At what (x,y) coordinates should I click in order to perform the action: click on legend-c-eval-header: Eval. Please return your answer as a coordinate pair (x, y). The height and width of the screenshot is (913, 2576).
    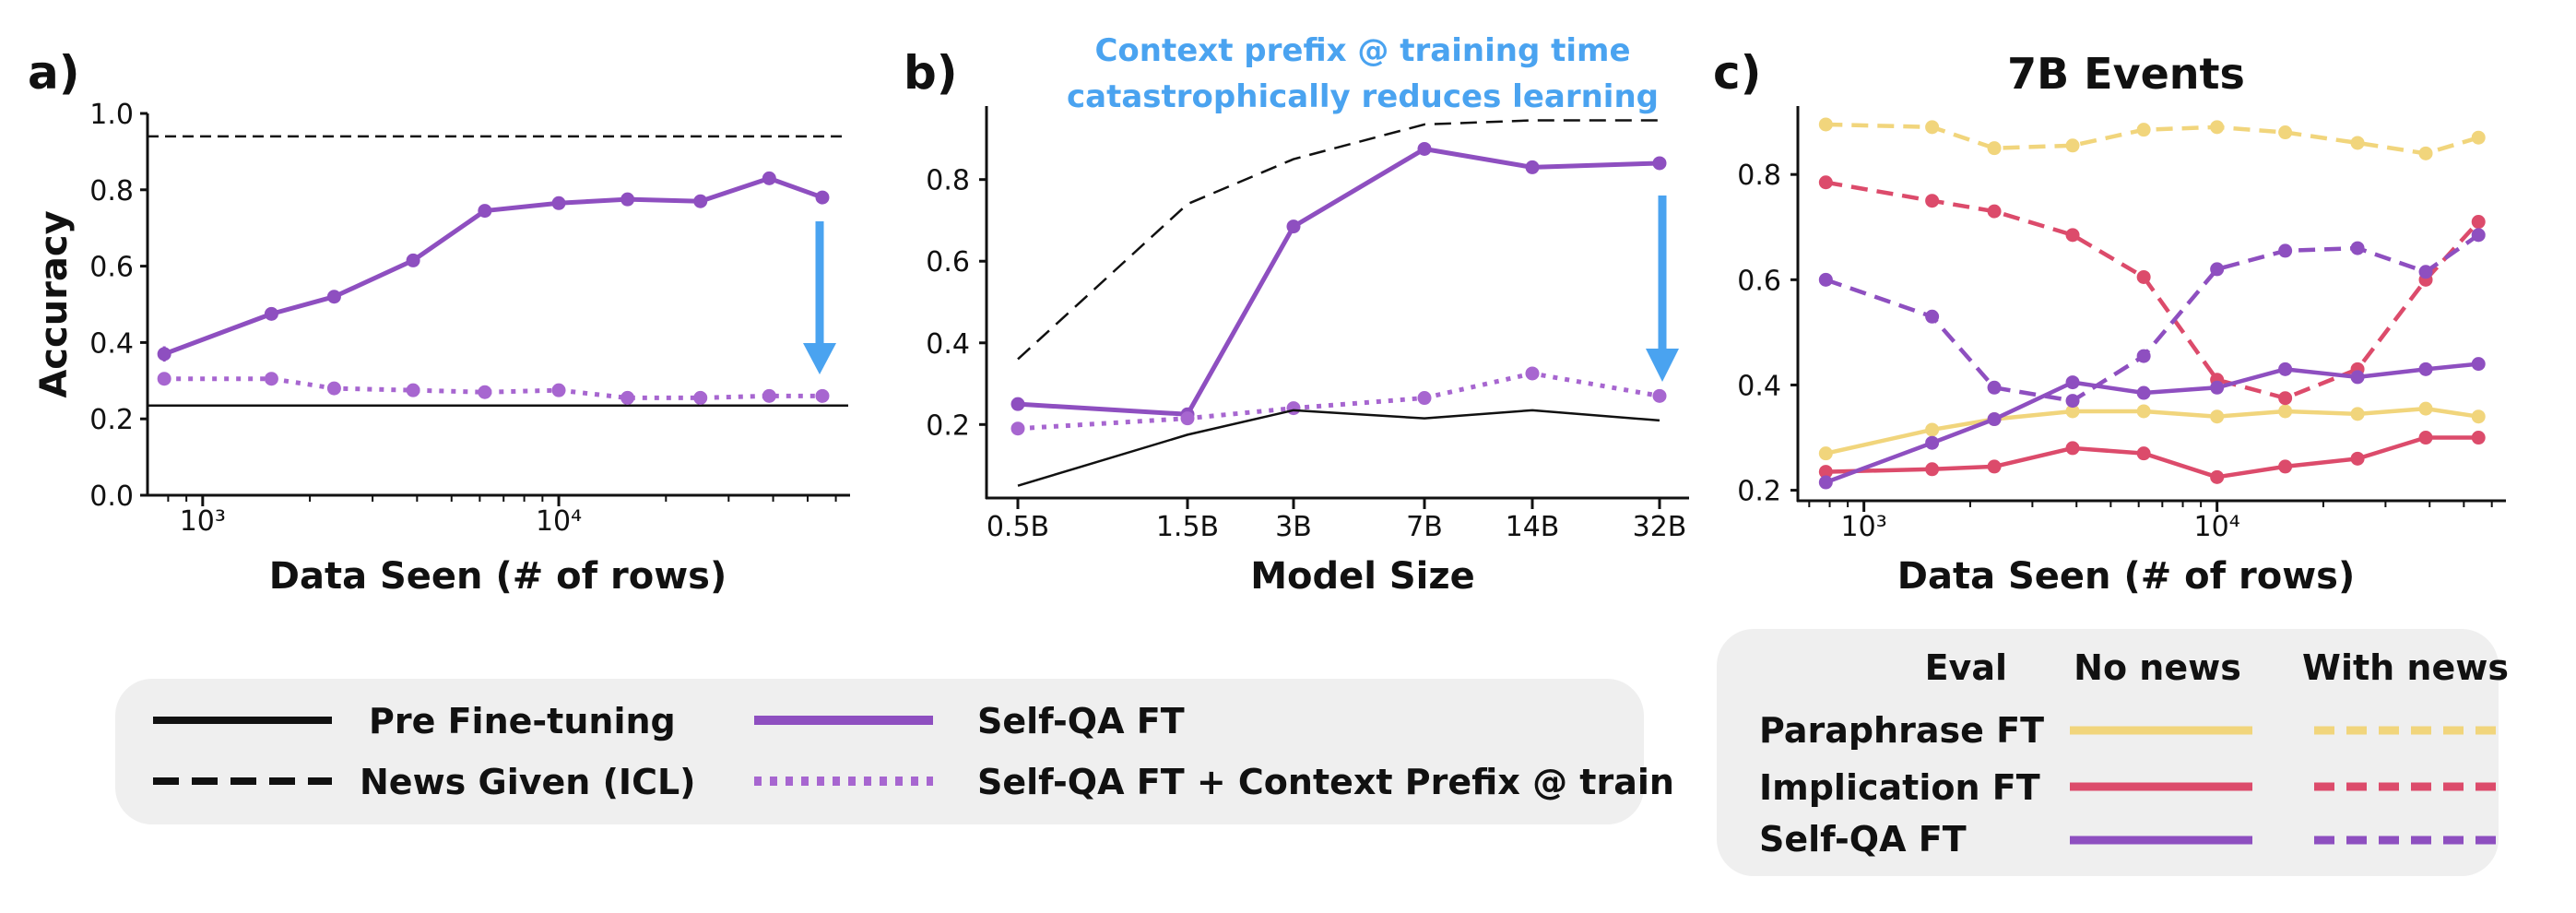
    Looking at the image, I should click on (1966, 667).